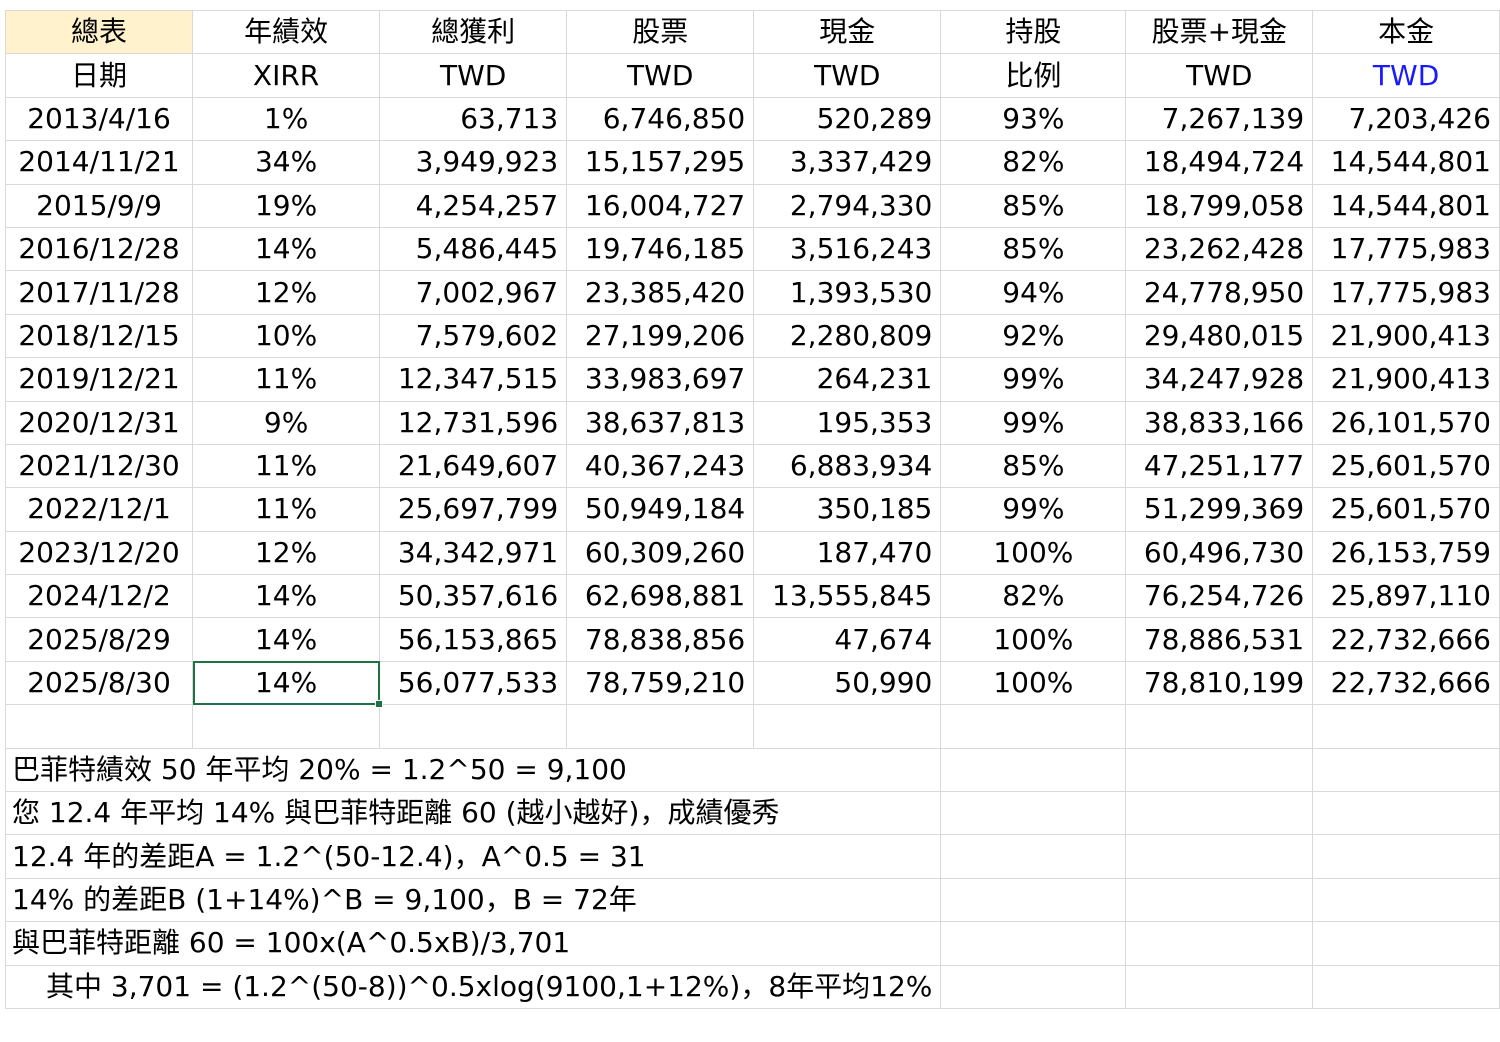 The height and width of the screenshot is (1042, 1500). I want to click on total-profit-cell: 56,077,533, so click(473, 683).